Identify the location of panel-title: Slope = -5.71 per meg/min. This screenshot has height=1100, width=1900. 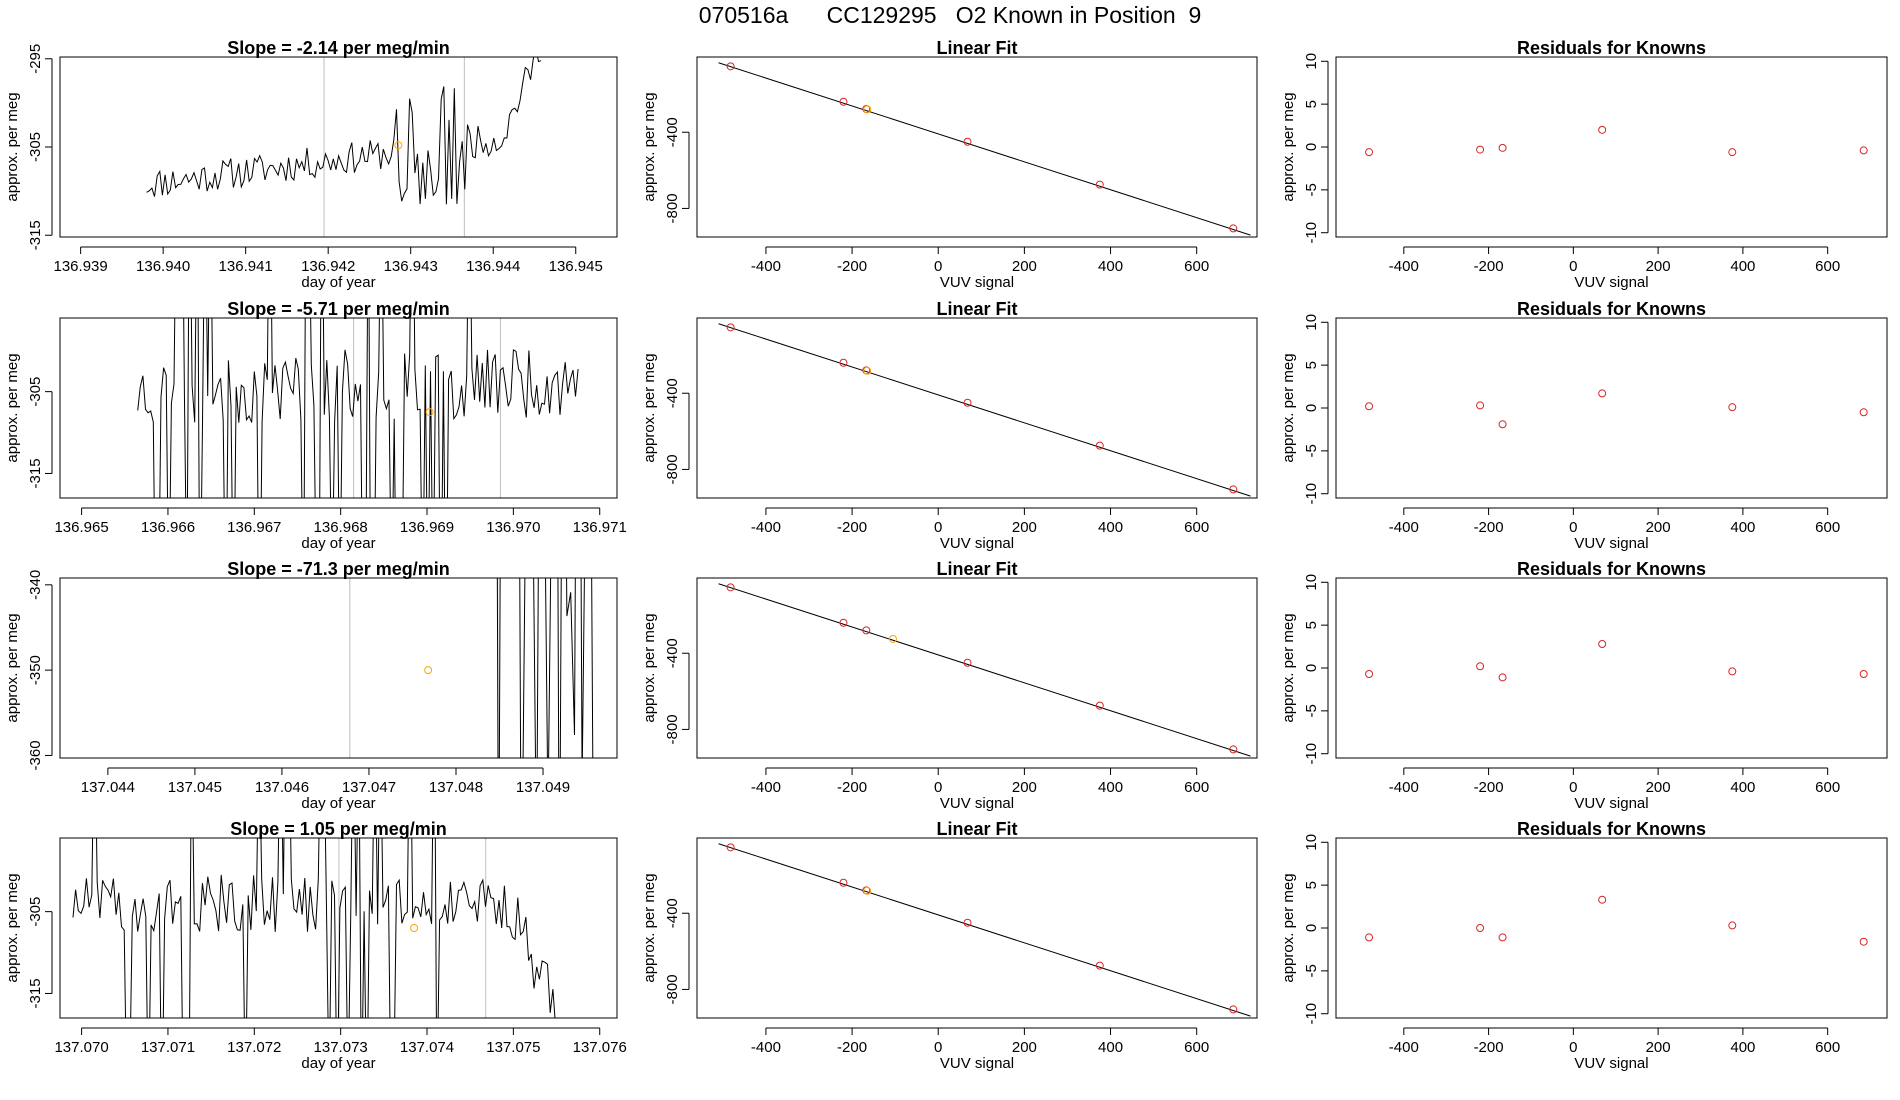
(338, 309).